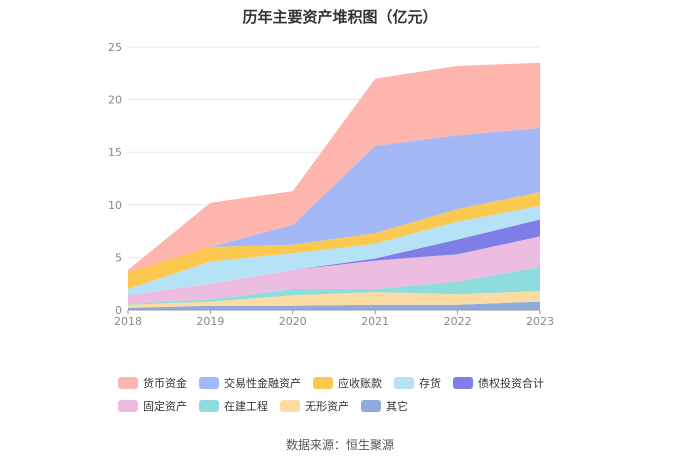 Image resolution: width=680 pixels, height=460 pixels. Describe the element at coordinates (262, 383) in the screenshot. I see `legend-label: 交易性金融资产` at that location.